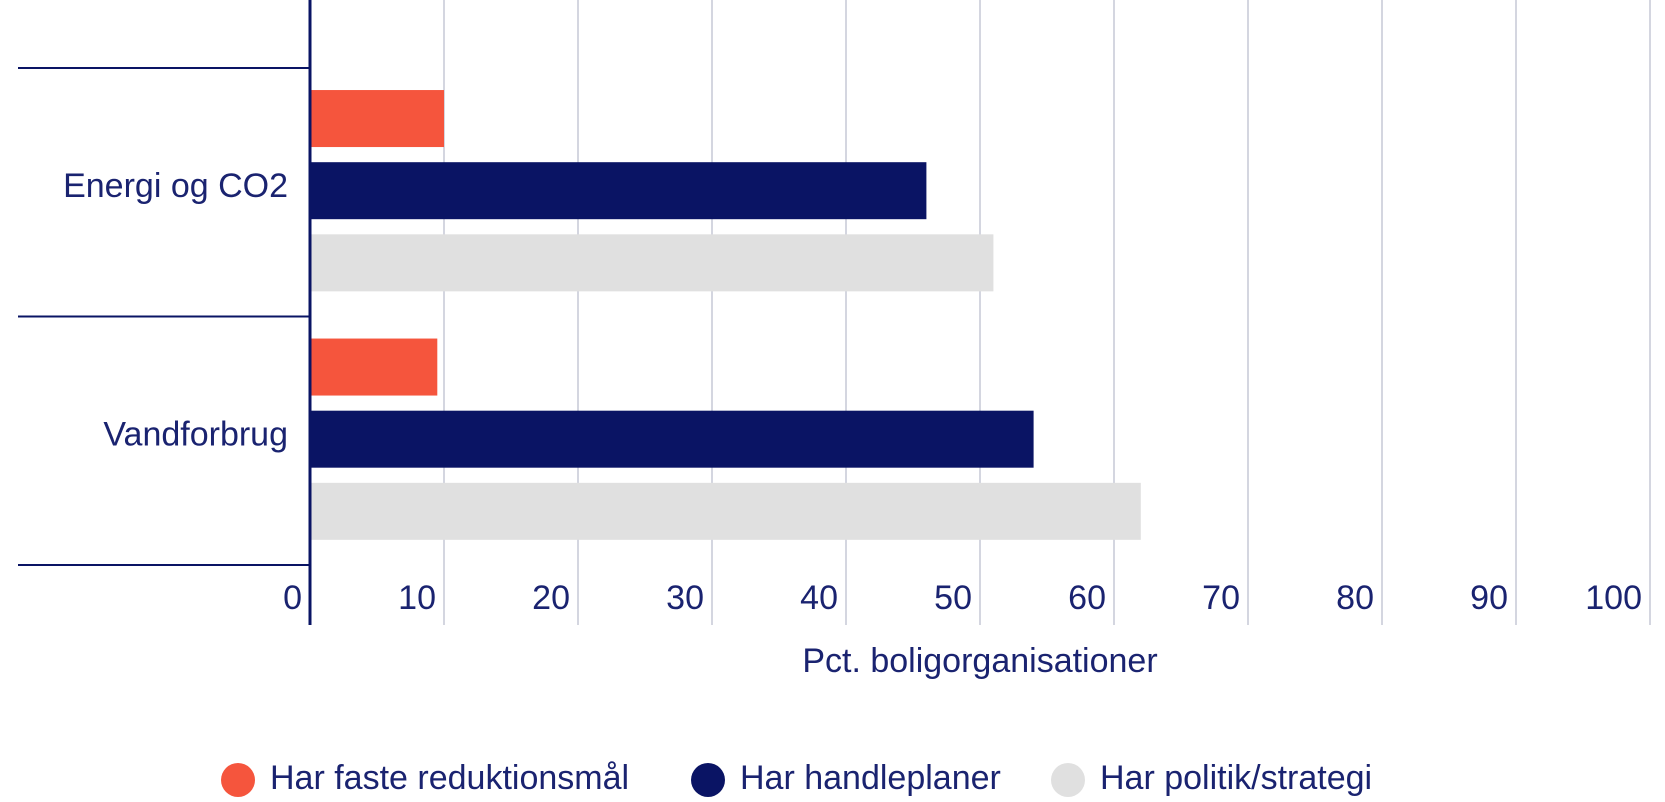 The width and height of the screenshot is (1665, 802). What do you see at coordinates (953, 598) in the screenshot?
I see `x-tick-label: 50` at bounding box center [953, 598].